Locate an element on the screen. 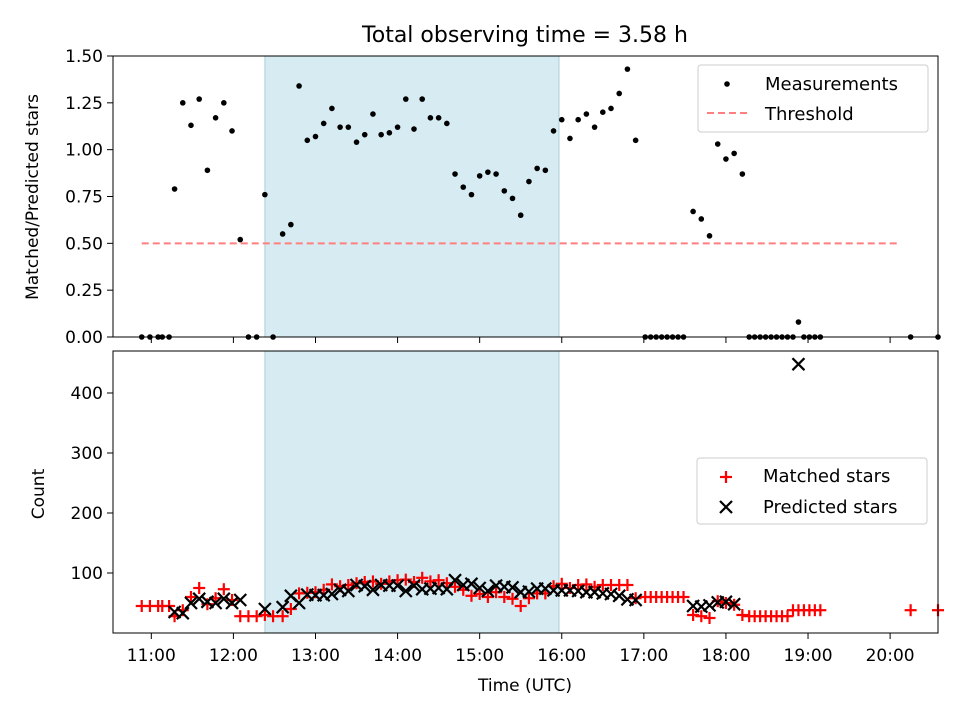 This screenshot has height=720, width=960. x-axis-label: Time (UTC) is located at coordinates (524, 686).